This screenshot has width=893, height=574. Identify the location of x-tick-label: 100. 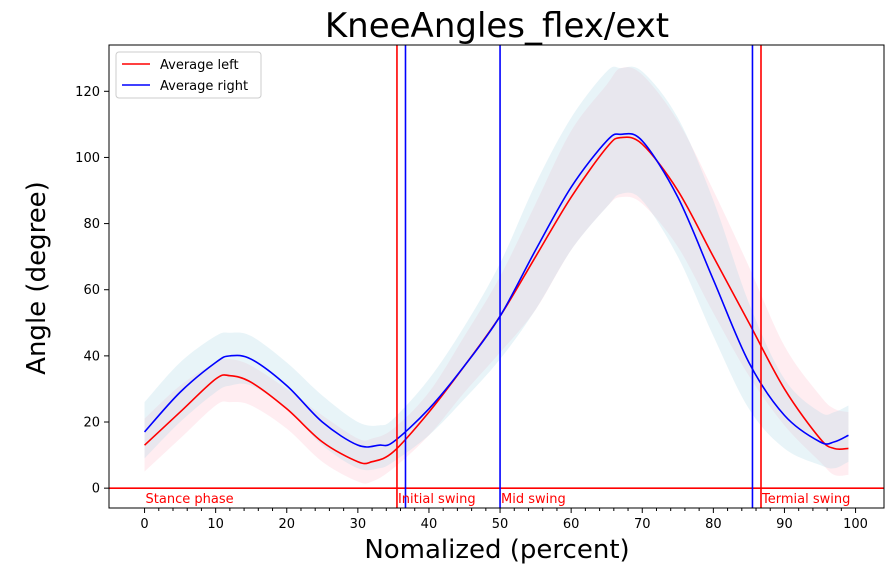
(855, 524).